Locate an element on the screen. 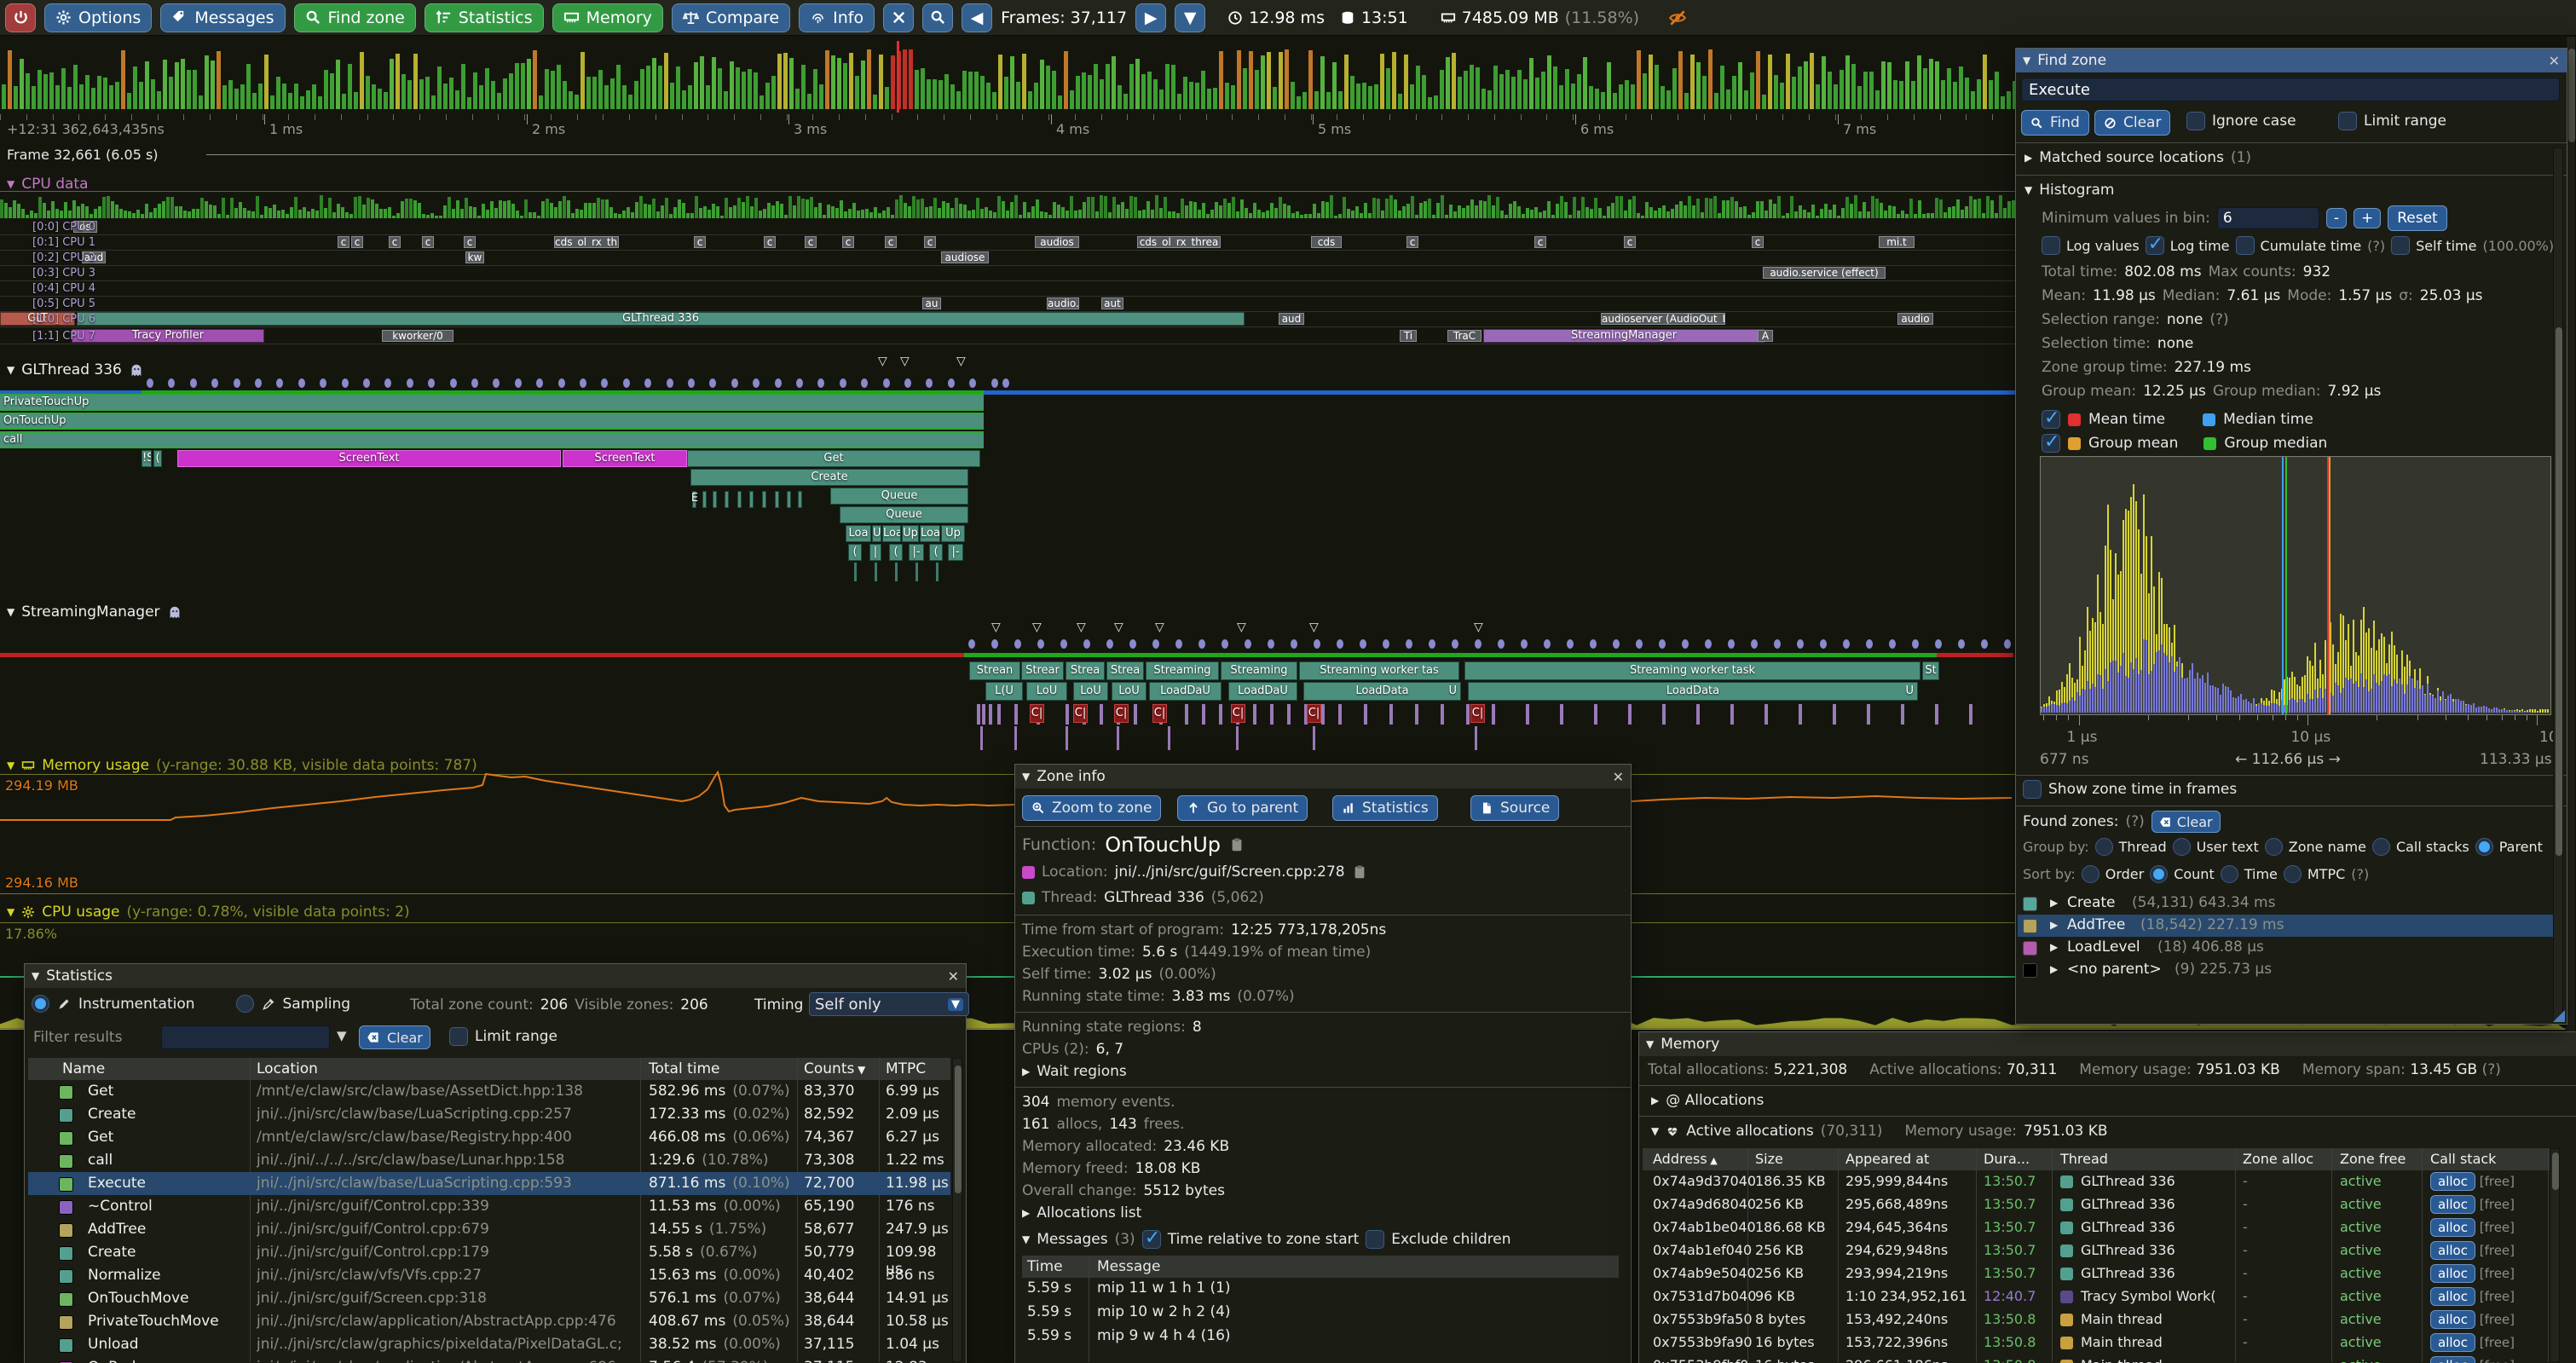 The image size is (2576, 1363). zone-info-button-0: Zoom to zone is located at coordinates (1092, 808).